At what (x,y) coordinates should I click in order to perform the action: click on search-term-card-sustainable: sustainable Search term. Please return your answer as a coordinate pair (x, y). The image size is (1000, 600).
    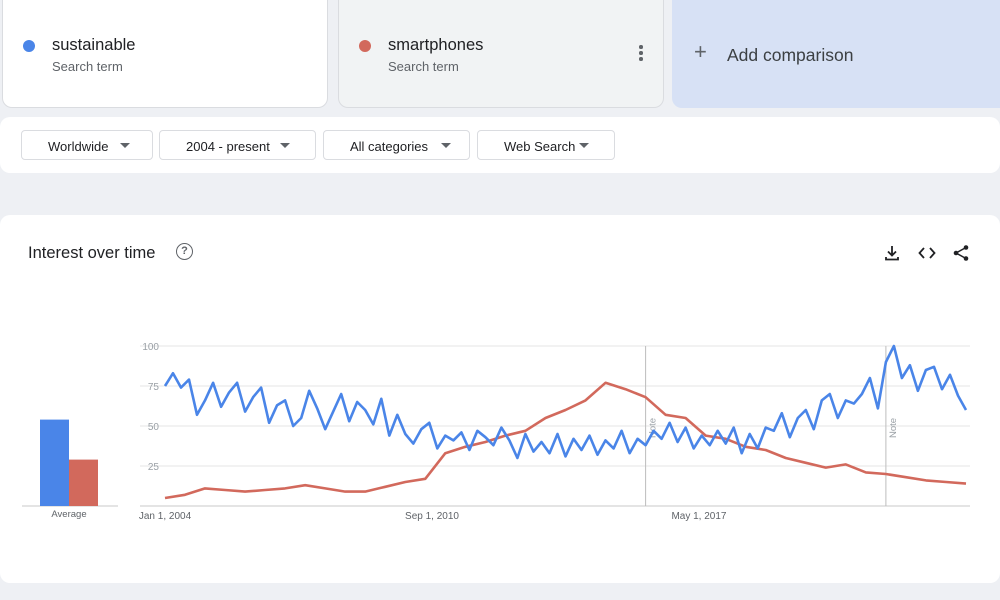
    Looking at the image, I should click on (165, 54).